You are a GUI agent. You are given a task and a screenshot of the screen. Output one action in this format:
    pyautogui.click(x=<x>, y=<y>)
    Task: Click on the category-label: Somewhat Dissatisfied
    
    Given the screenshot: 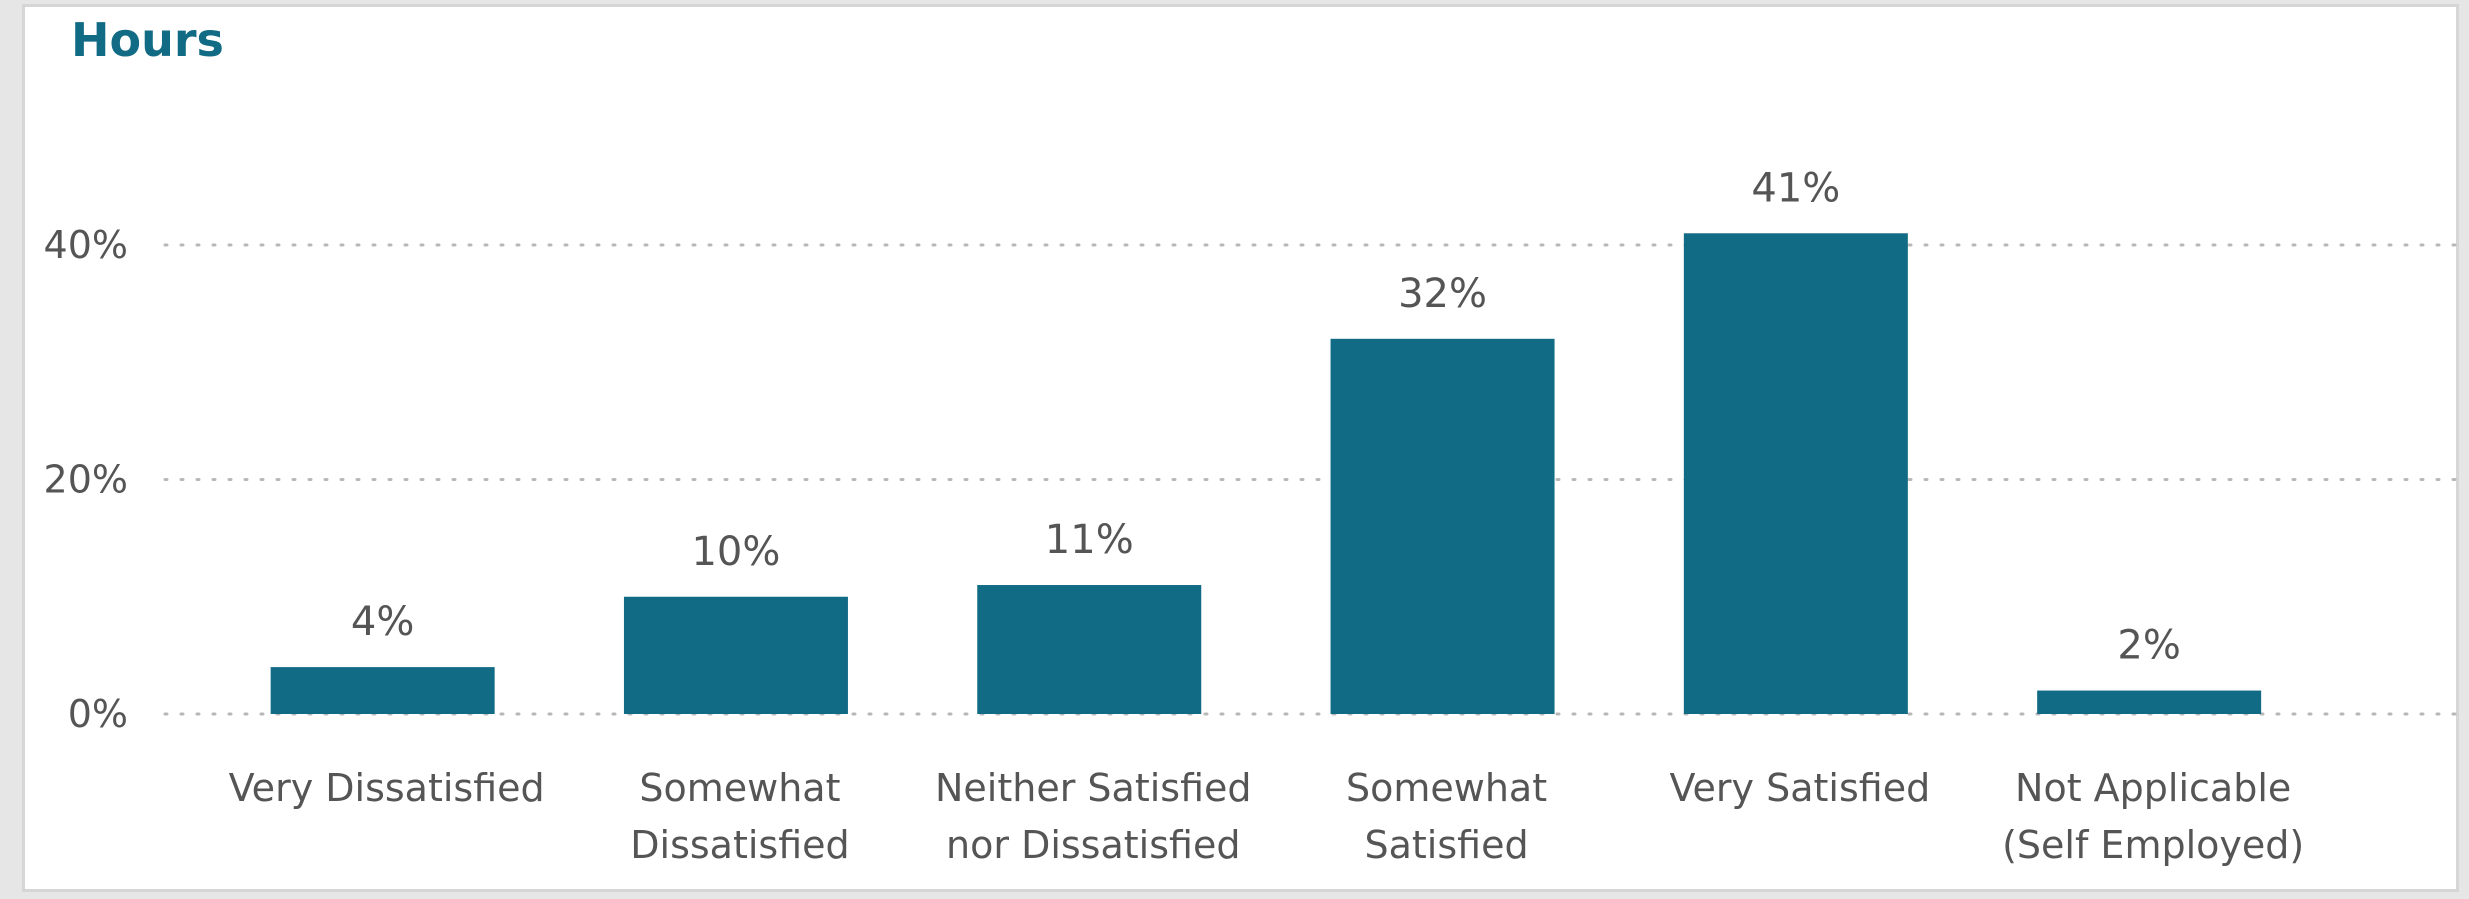 What is the action you would take?
    pyautogui.click(x=739, y=816)
    